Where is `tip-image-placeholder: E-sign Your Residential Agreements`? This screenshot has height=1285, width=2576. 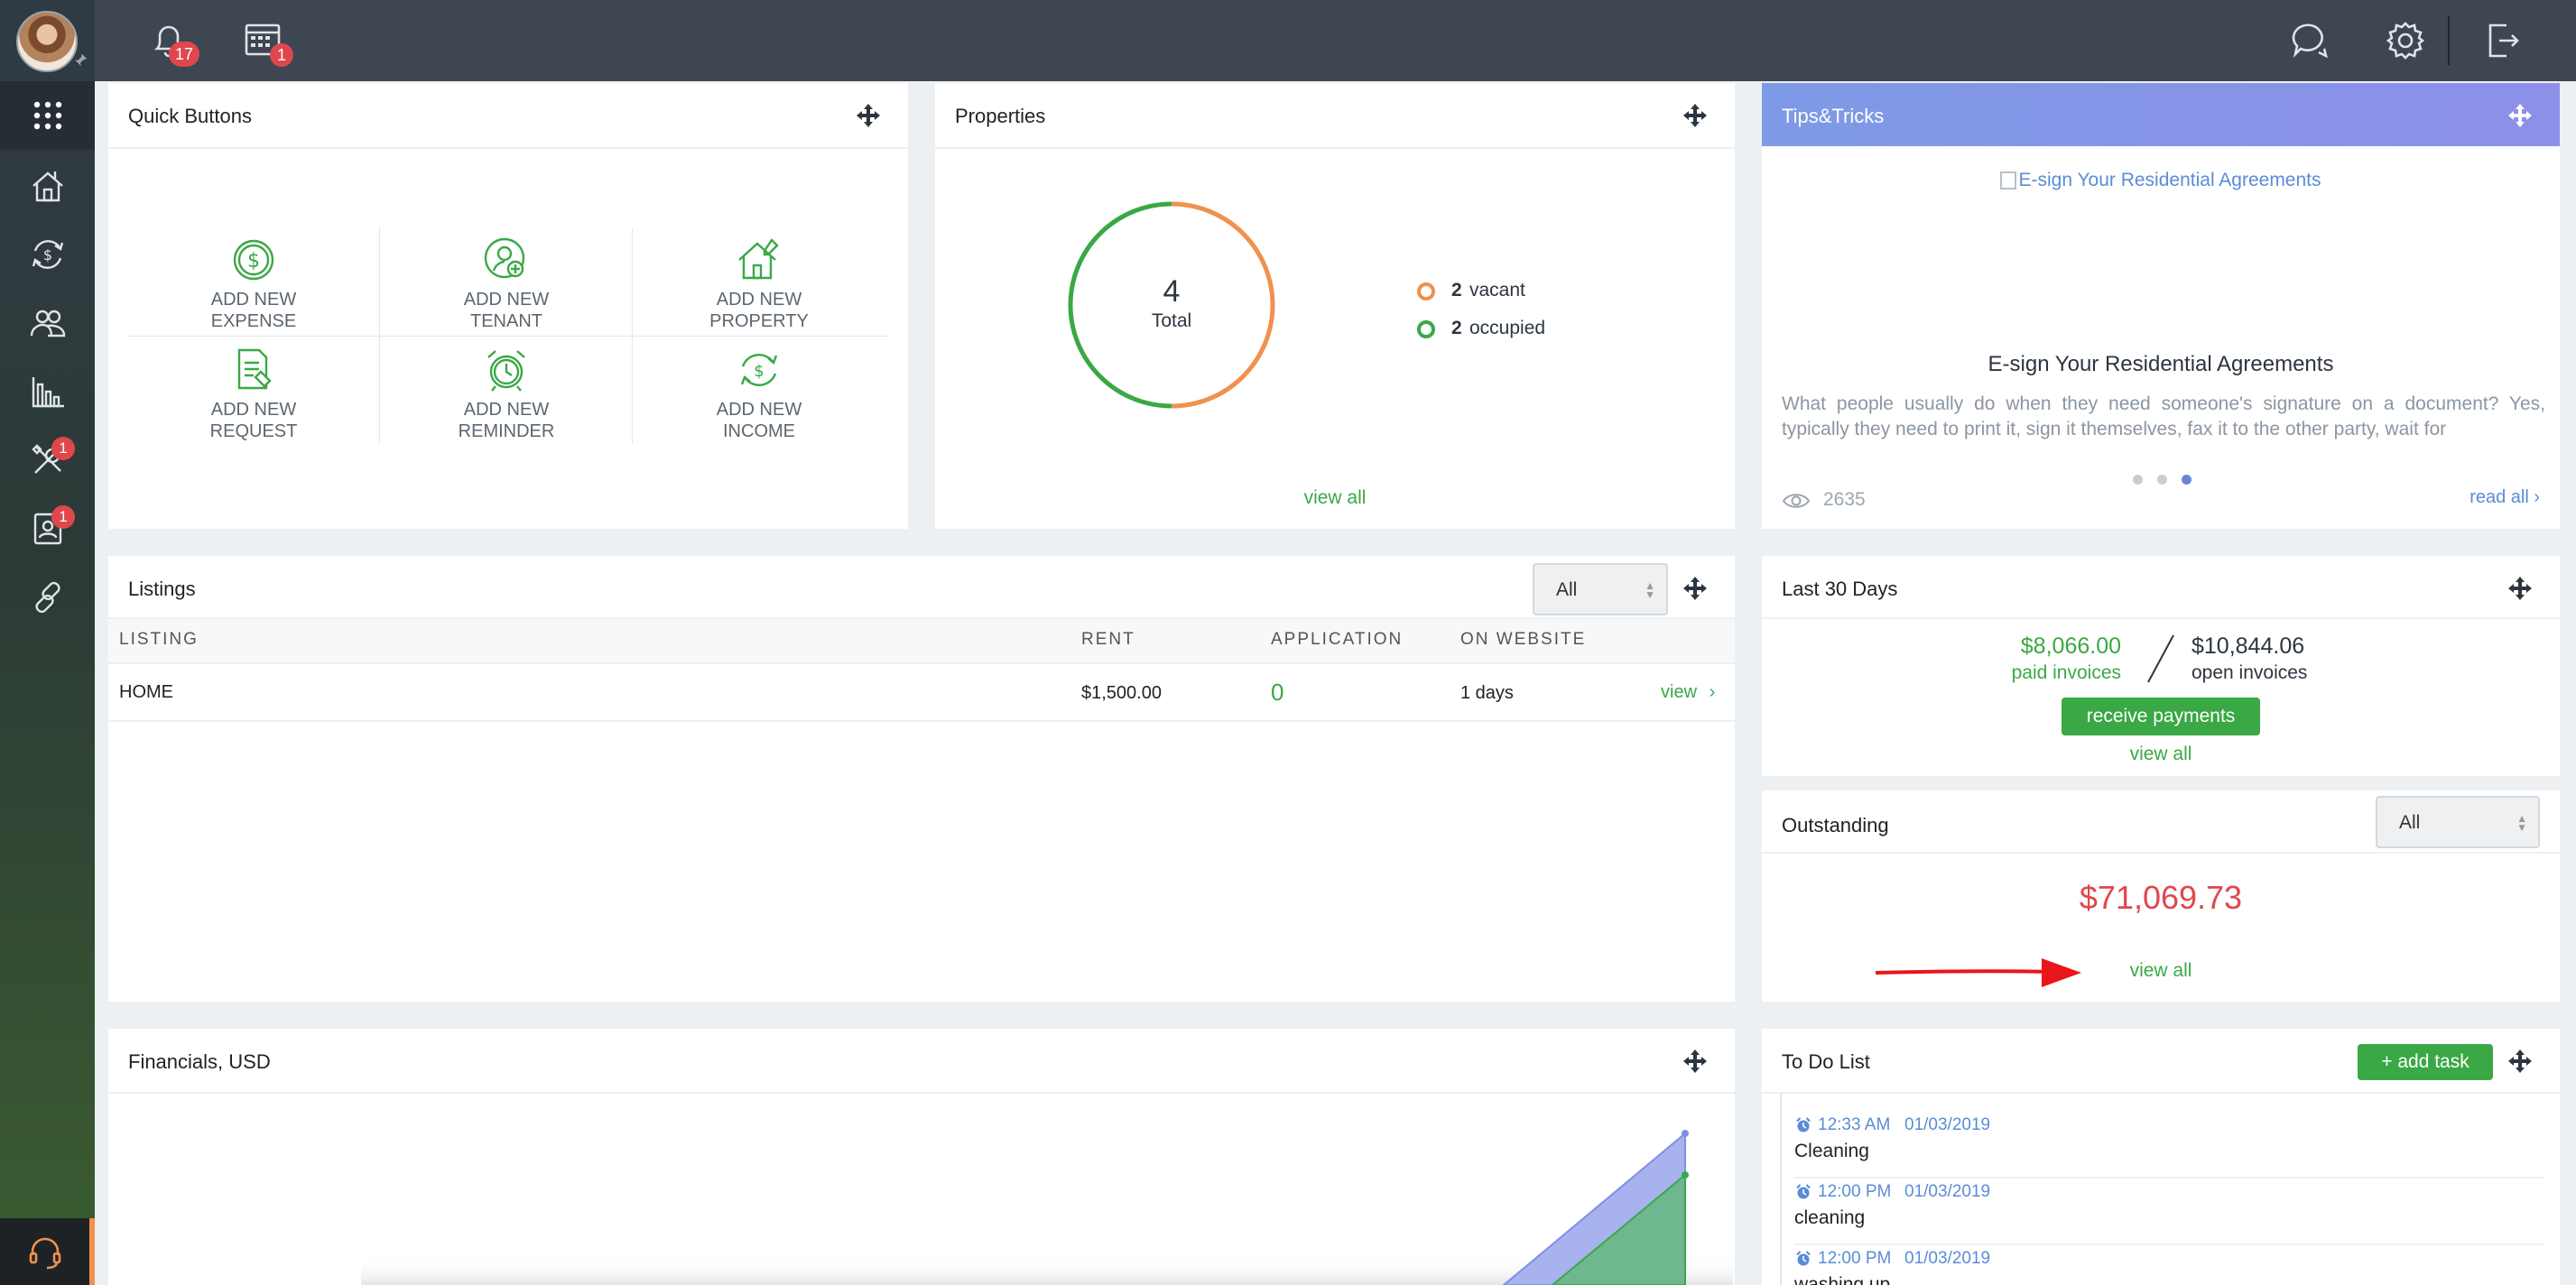
tip-image-placeholder: E-sign Your Residential Agreements is located at coordinates (2161, 180).